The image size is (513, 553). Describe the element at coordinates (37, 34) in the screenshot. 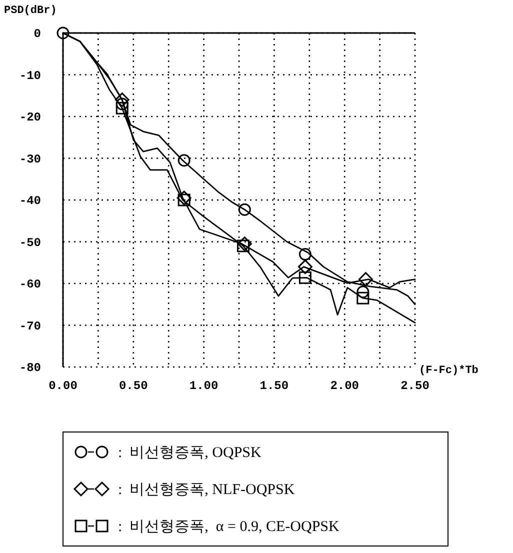

I see `y-tick-label: 0` at that location.